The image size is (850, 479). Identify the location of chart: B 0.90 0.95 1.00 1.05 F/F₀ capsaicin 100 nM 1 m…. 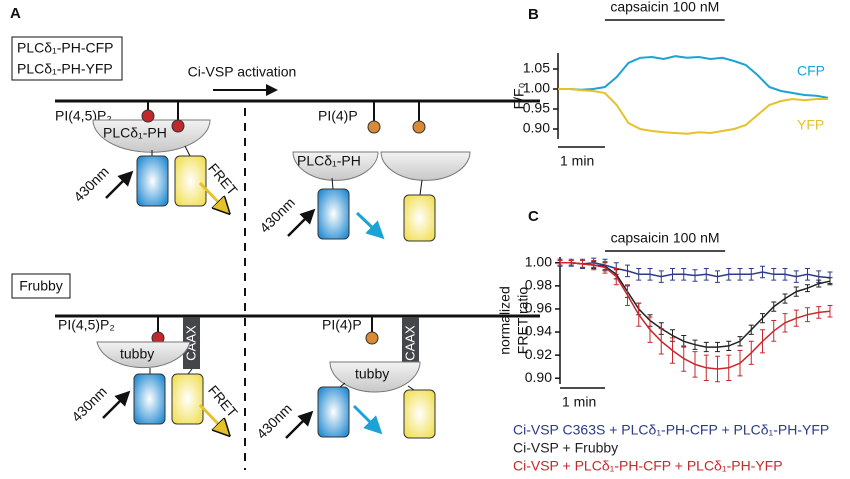
(670, 84).